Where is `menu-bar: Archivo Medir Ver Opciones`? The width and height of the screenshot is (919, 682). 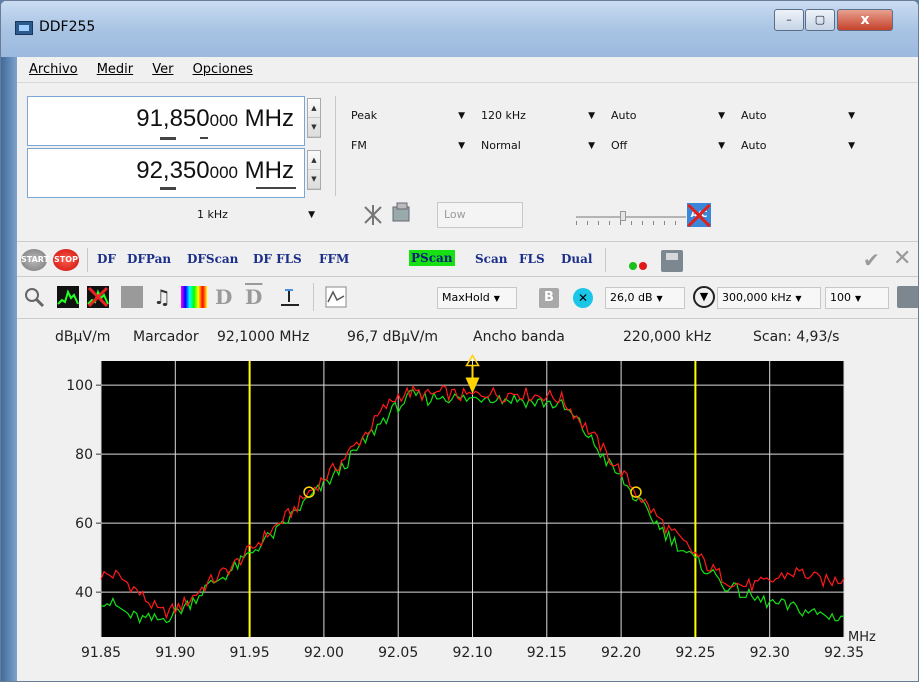 menu-bar: Archivo Medir Ver Opciones is located at coordinates (467, 70).